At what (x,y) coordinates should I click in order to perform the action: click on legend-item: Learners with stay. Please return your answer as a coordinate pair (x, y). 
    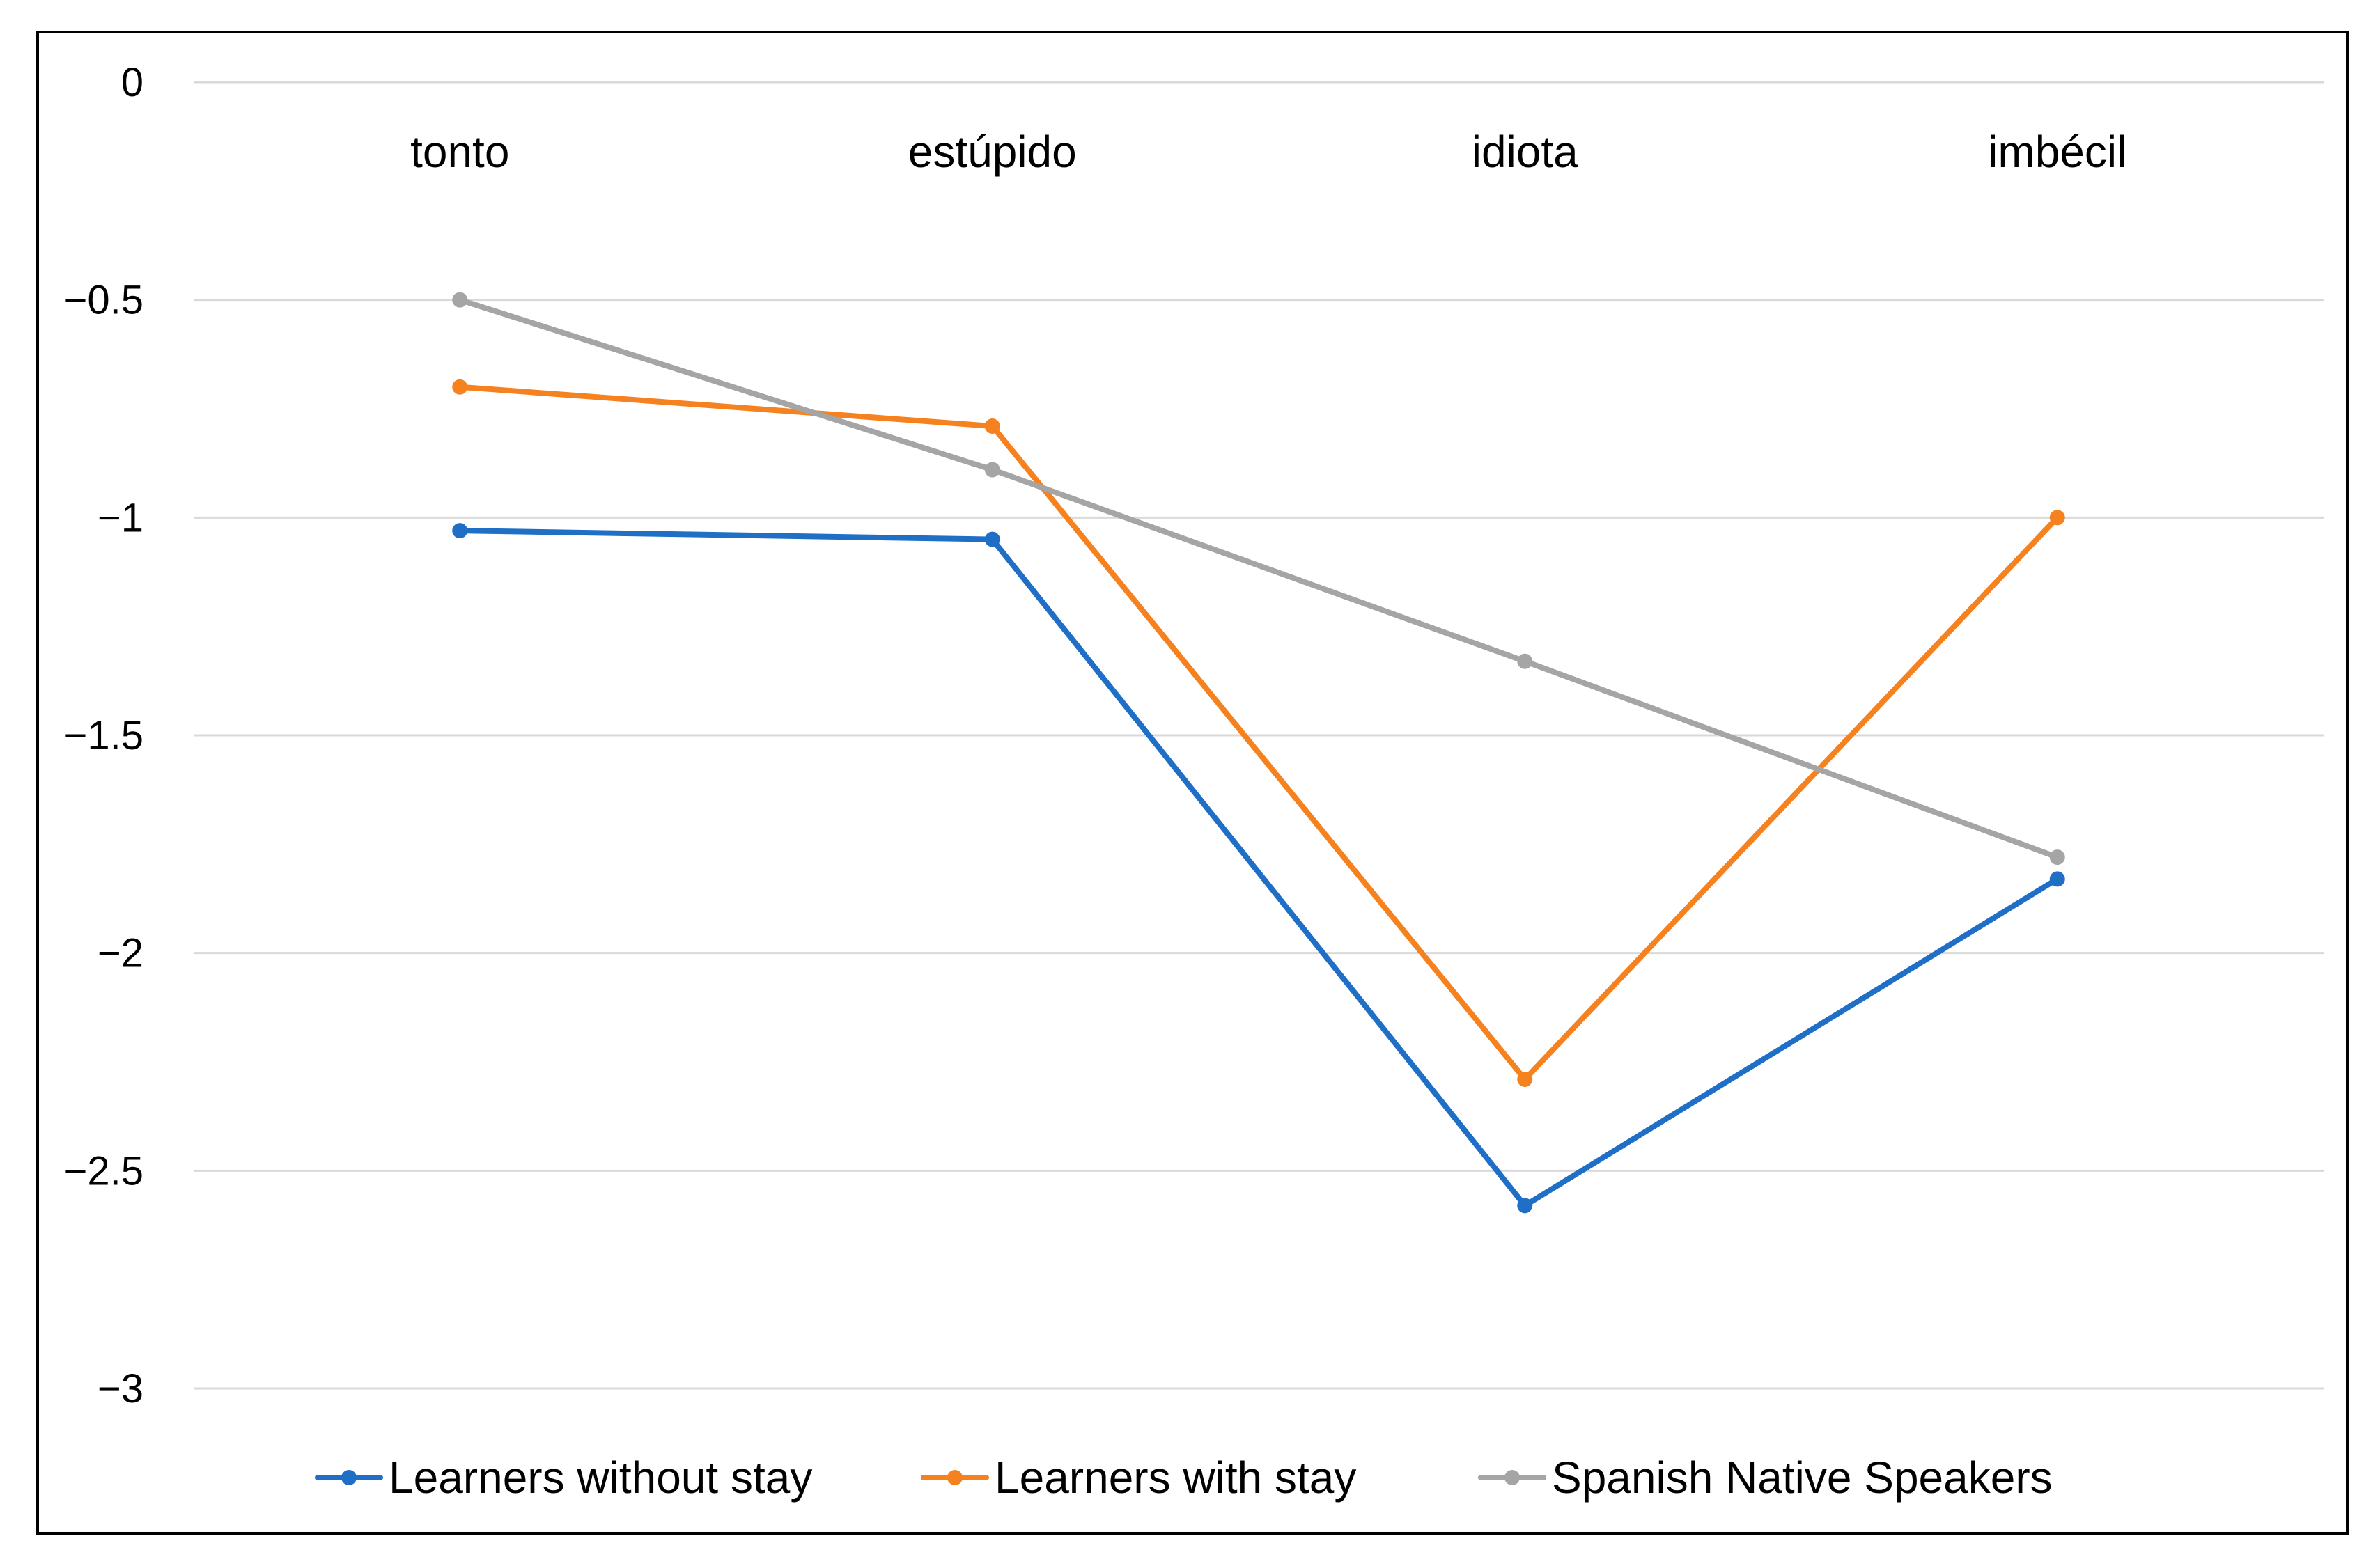
    Looking at the image, I should click on (1138, 1478).